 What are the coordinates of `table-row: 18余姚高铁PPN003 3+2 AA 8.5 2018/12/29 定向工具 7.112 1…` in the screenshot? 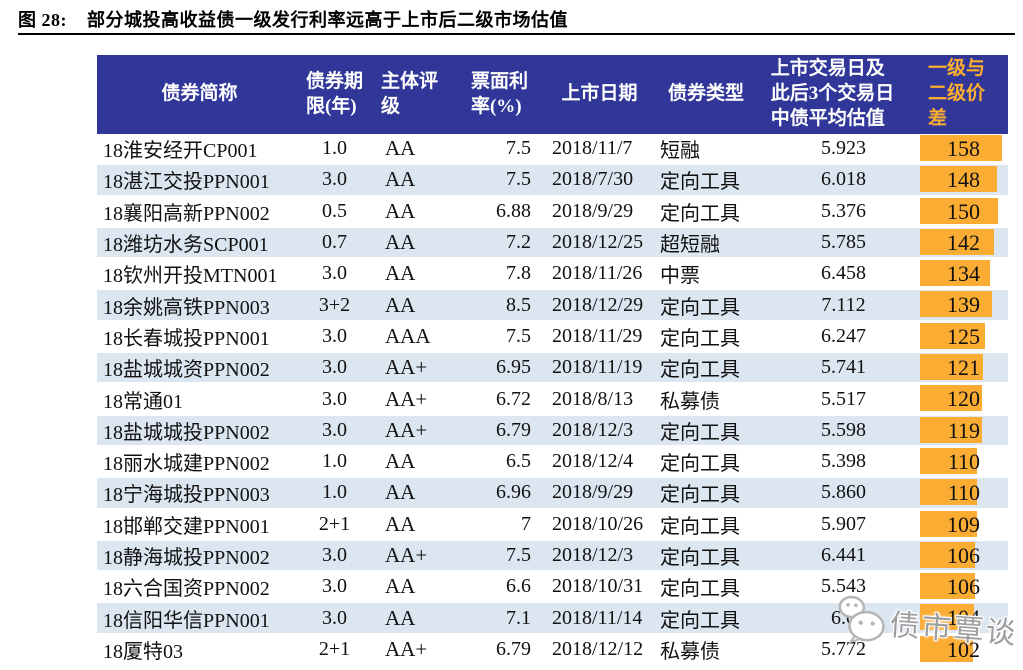 It's located at (552, 306).